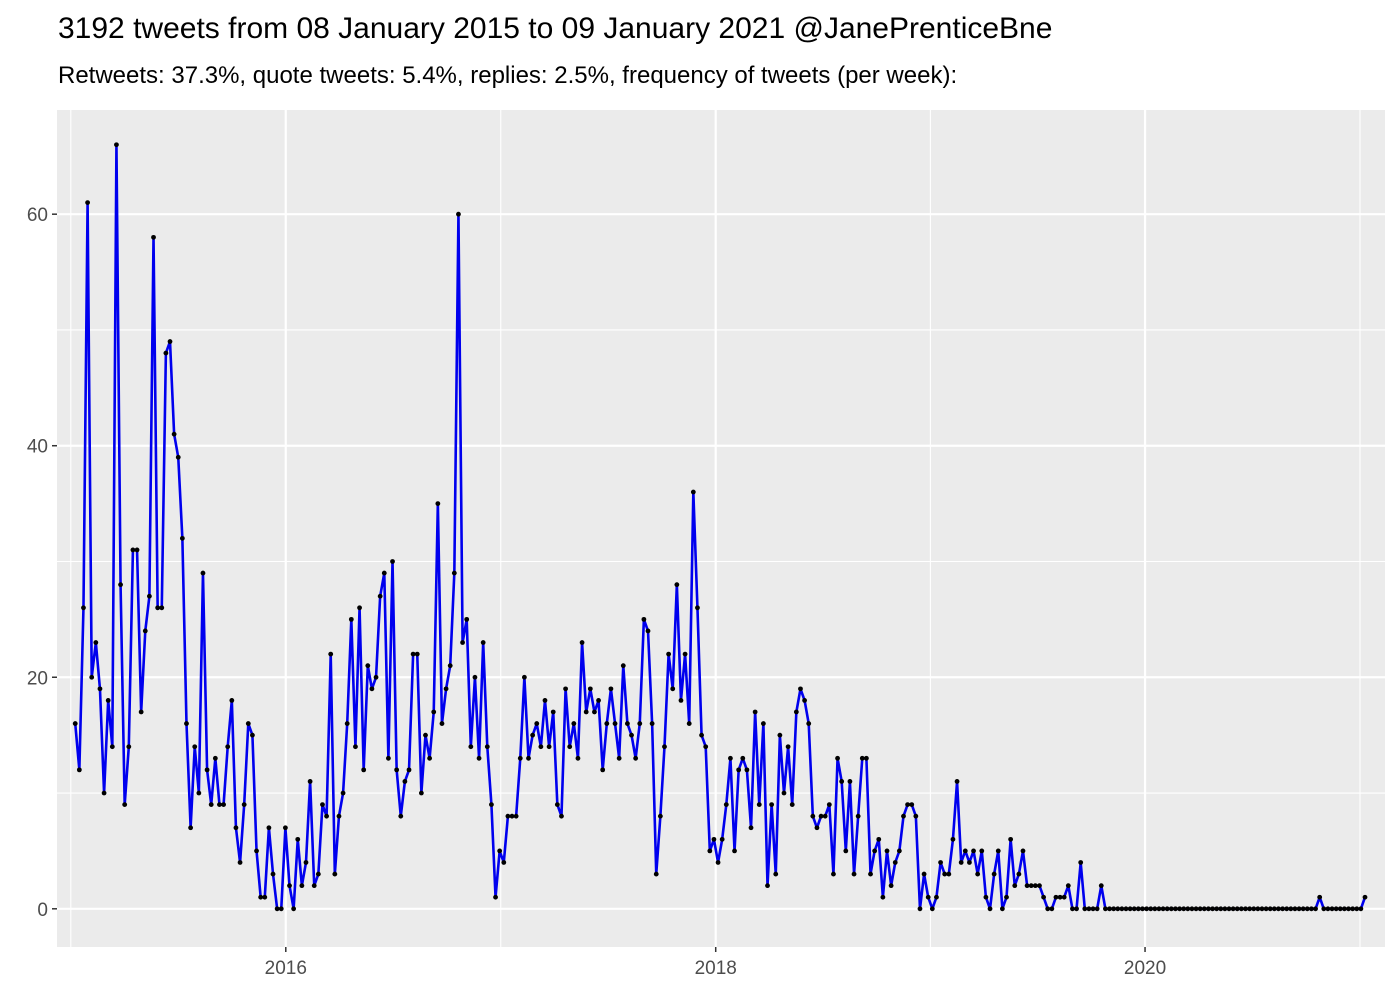 The height and width of the screenshot is (1000, 1400). I want to click on y-tick-label: 20, so click(37, 678).